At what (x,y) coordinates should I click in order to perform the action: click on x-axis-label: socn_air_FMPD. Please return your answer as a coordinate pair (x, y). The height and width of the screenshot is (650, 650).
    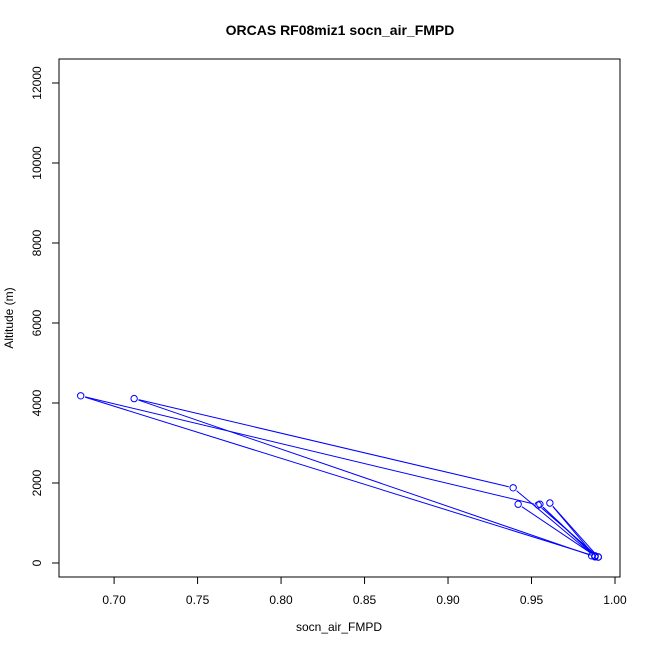
    Looking at the image, I should click on (339, 627).